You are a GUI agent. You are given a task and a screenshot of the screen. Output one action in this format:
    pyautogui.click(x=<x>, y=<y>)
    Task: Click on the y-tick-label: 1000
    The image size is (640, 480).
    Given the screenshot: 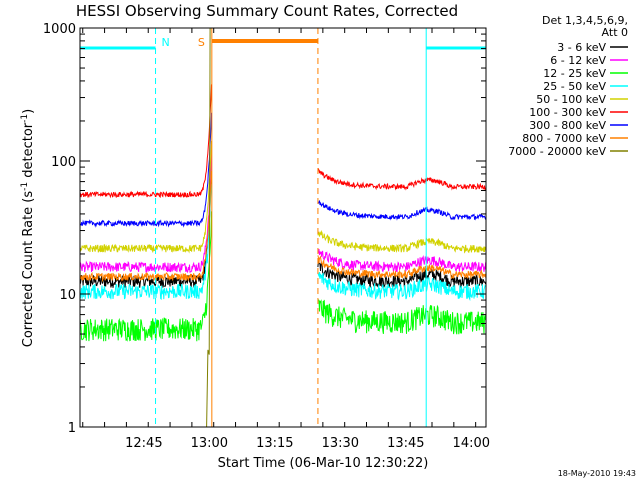 What is the action you would take?
    pyautogui.click(x=59, y=29)
    